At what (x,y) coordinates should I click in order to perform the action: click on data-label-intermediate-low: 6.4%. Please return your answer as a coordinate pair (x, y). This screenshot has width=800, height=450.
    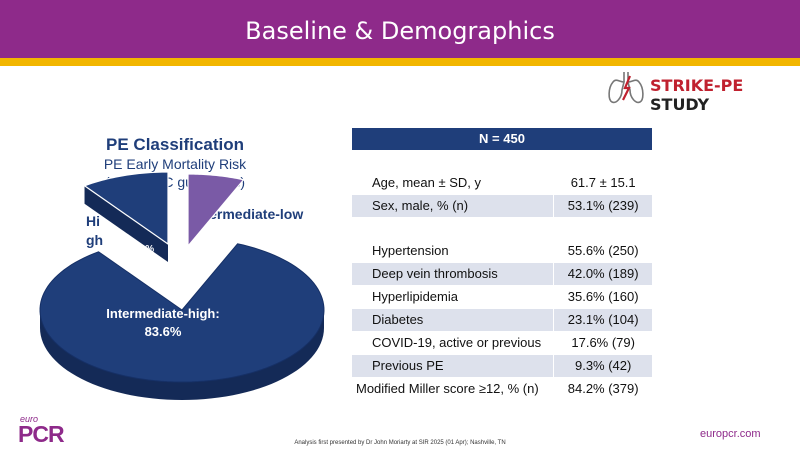
    Looking at the image, I should click on (180, 249).